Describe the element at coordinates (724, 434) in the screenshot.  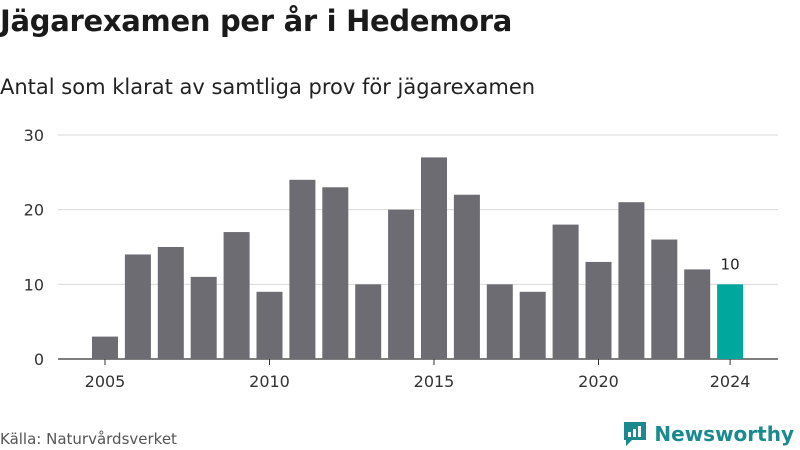
I see `brand-name: Newsworthy` at that location.